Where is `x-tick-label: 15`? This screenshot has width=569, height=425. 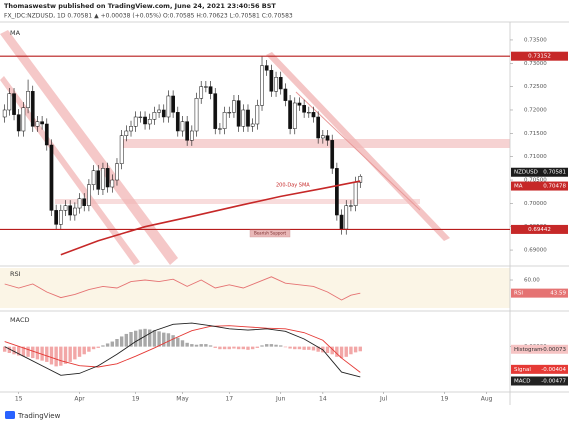
x-tick-label: 15 is located at coordinates (19, 399).